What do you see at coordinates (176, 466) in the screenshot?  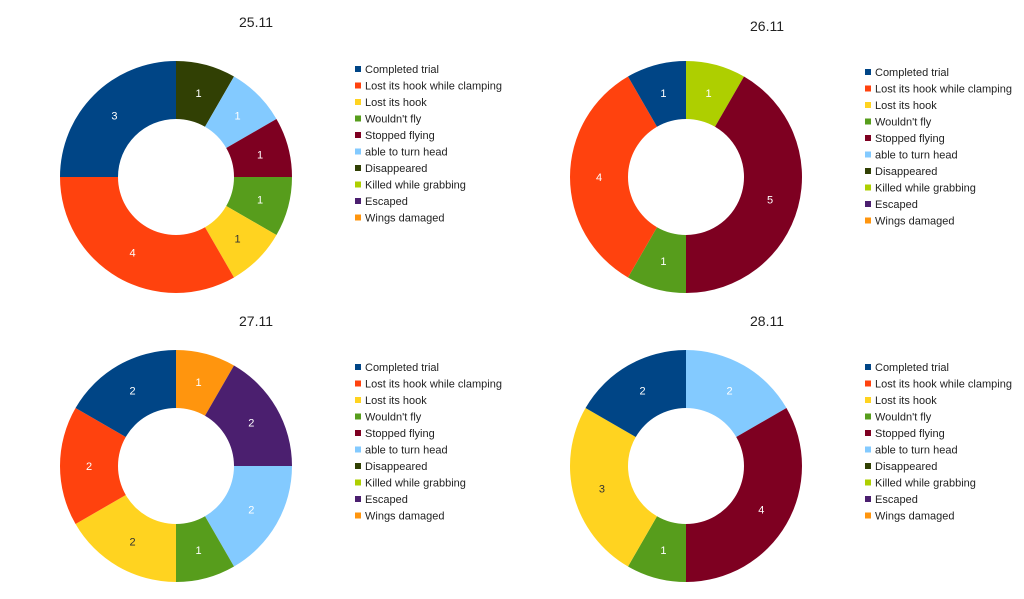 I see `slices-group: 1 2 2 1 2 2 2` at bounding box center [176, 466].